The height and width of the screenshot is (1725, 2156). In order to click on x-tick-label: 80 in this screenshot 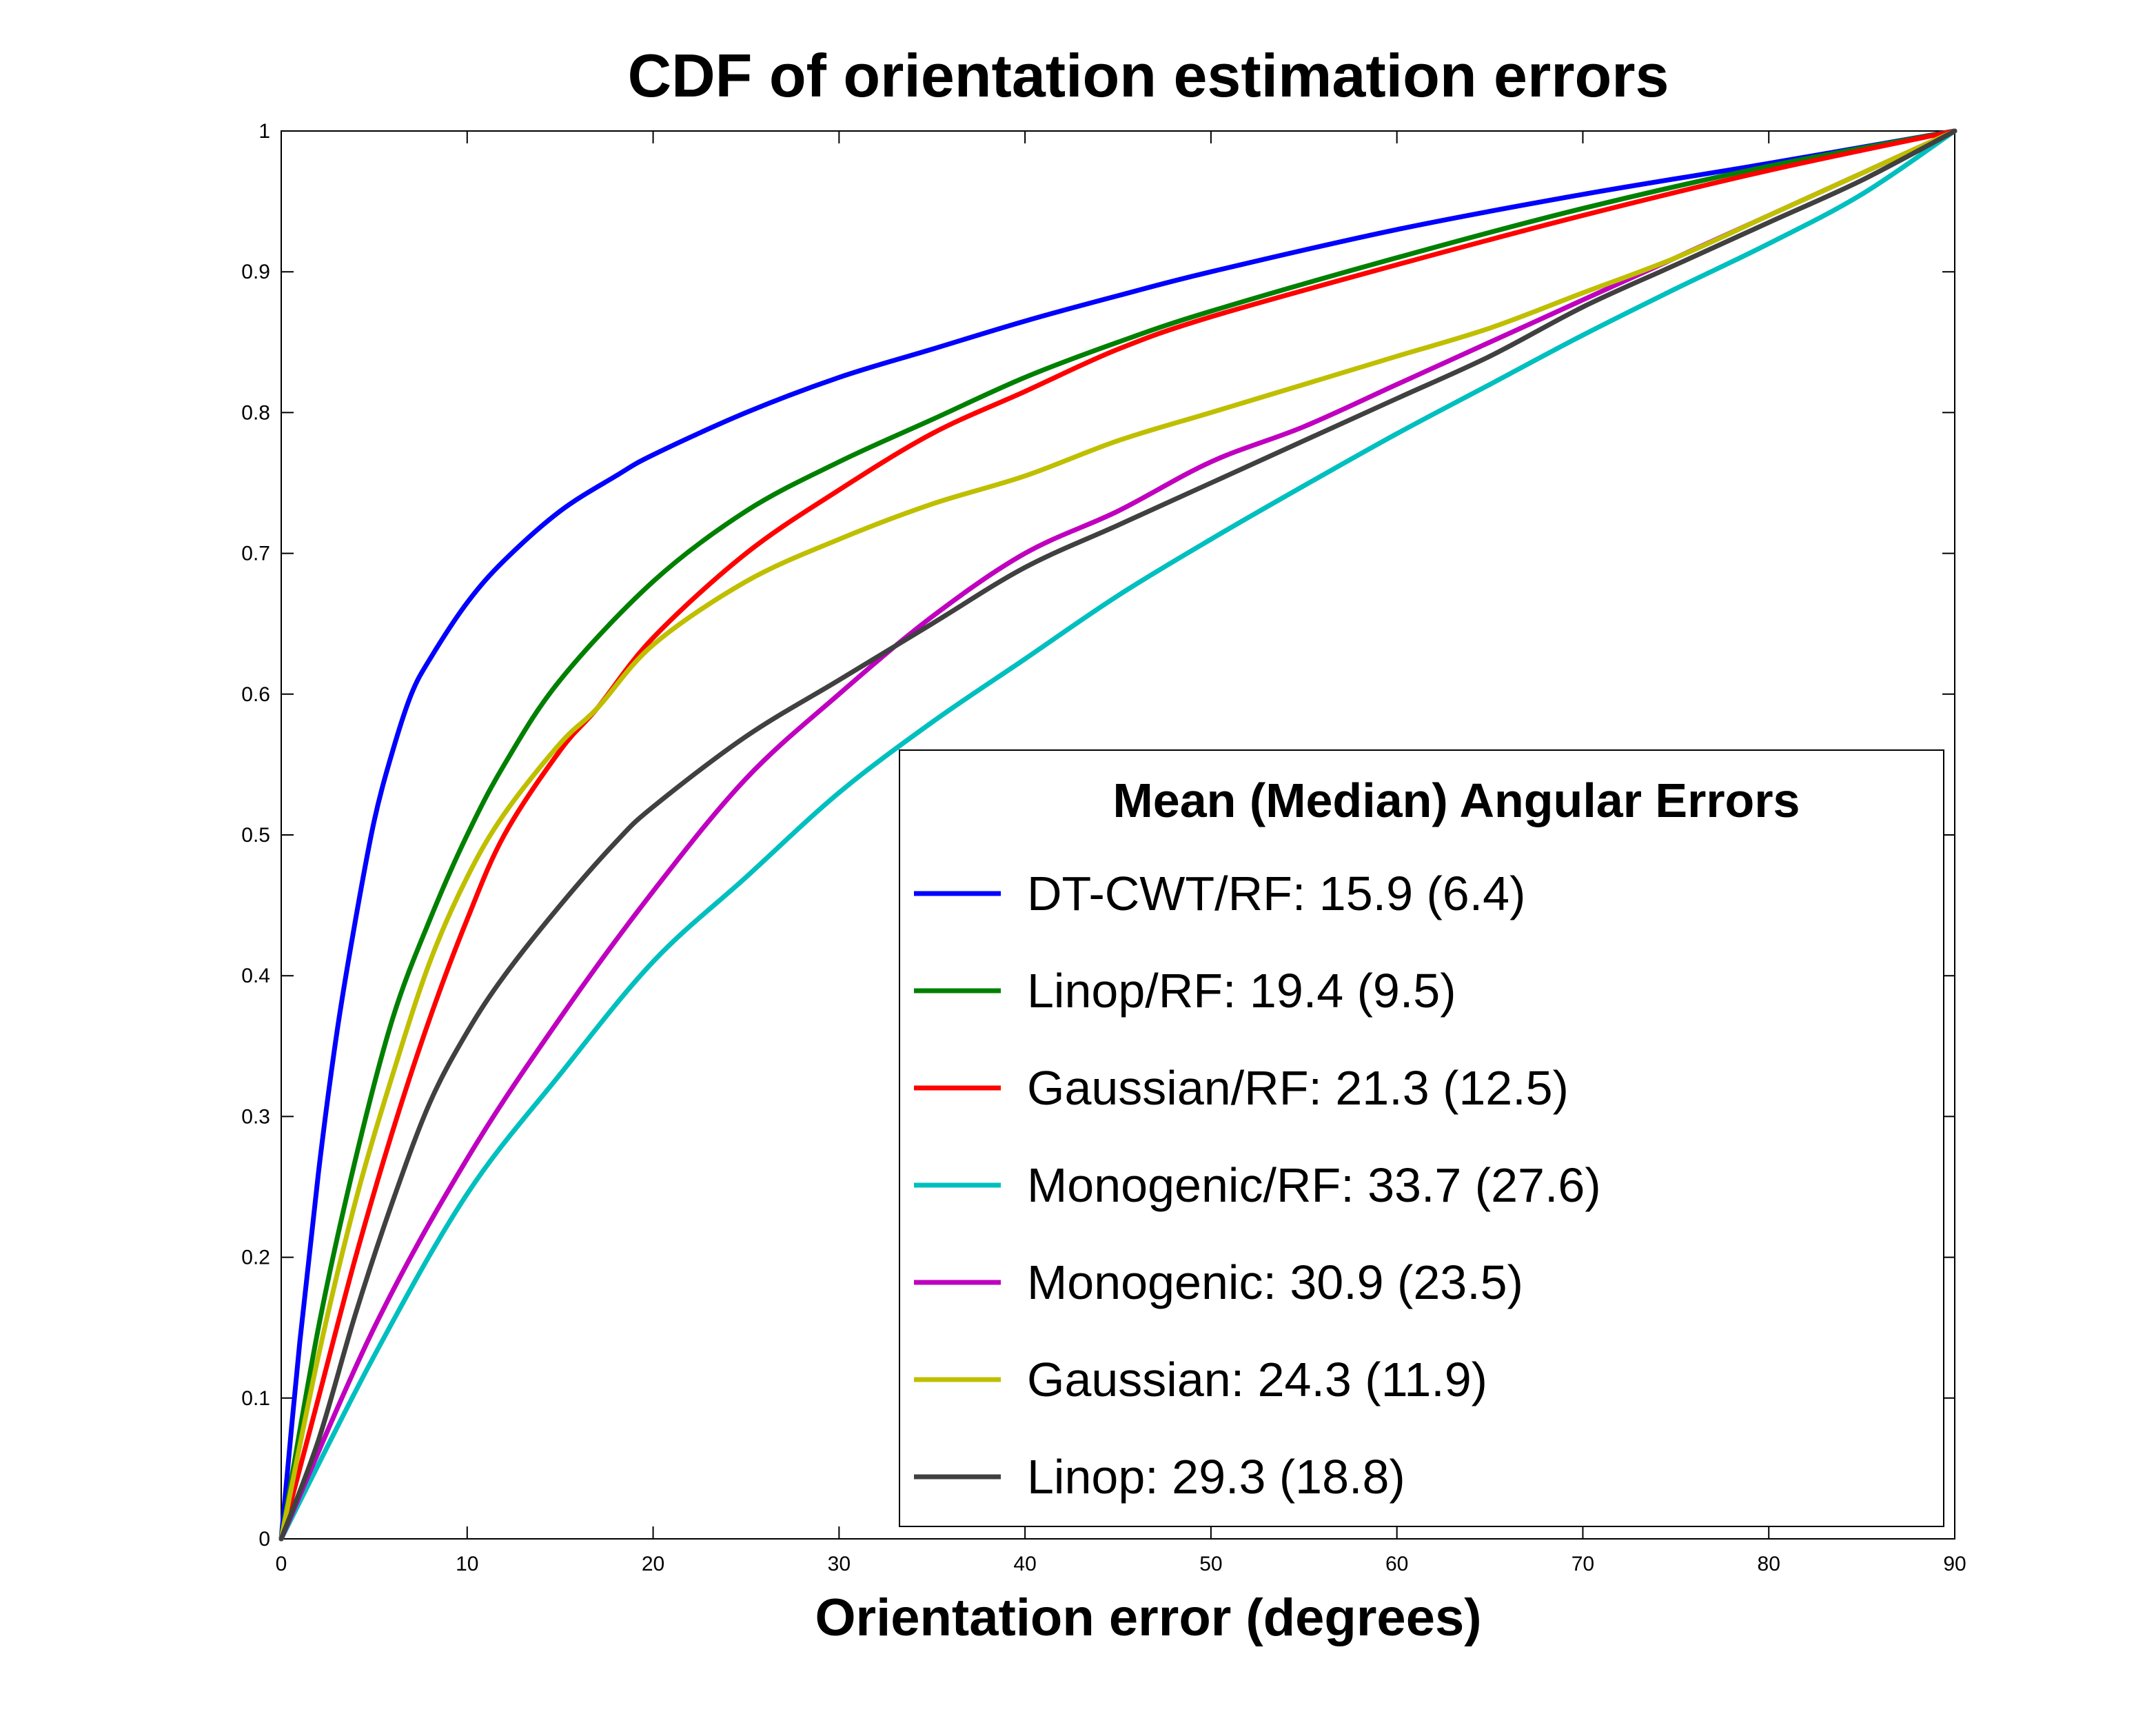, I will do `click(1769, 1564)`.